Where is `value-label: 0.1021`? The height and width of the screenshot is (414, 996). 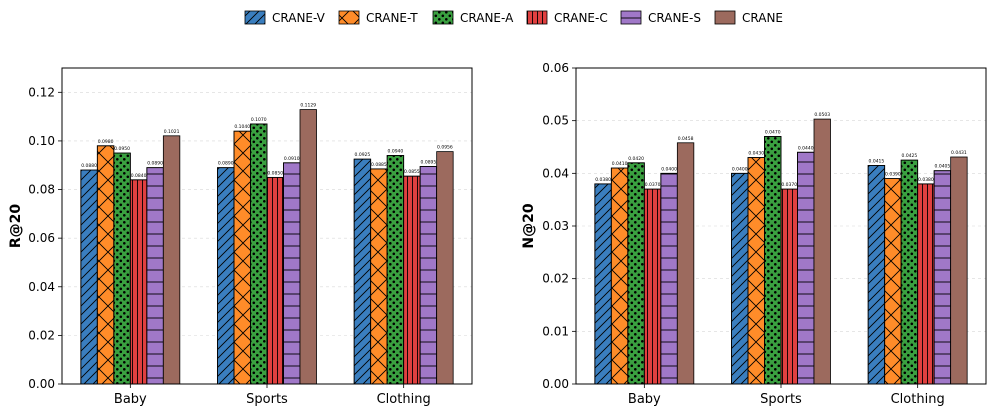
value-label: 0.1021 is located at coordinates (172, 132).